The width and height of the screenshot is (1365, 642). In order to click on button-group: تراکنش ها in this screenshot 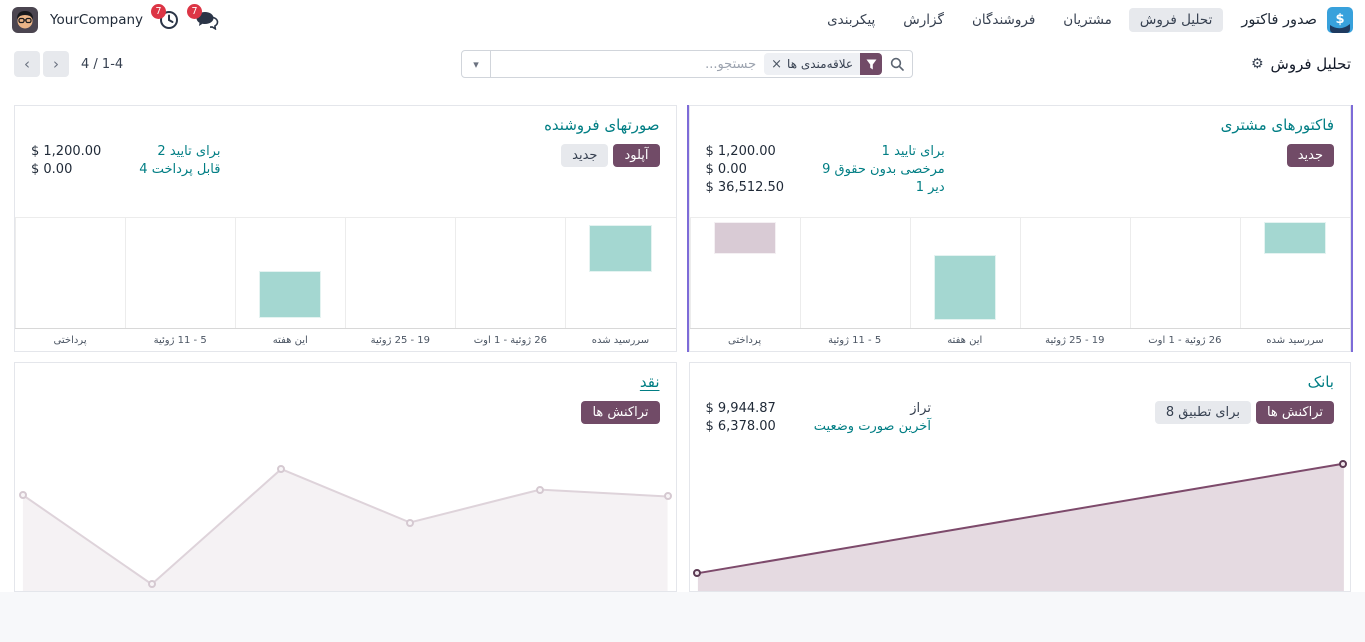, I will do `click(620, 412)`.